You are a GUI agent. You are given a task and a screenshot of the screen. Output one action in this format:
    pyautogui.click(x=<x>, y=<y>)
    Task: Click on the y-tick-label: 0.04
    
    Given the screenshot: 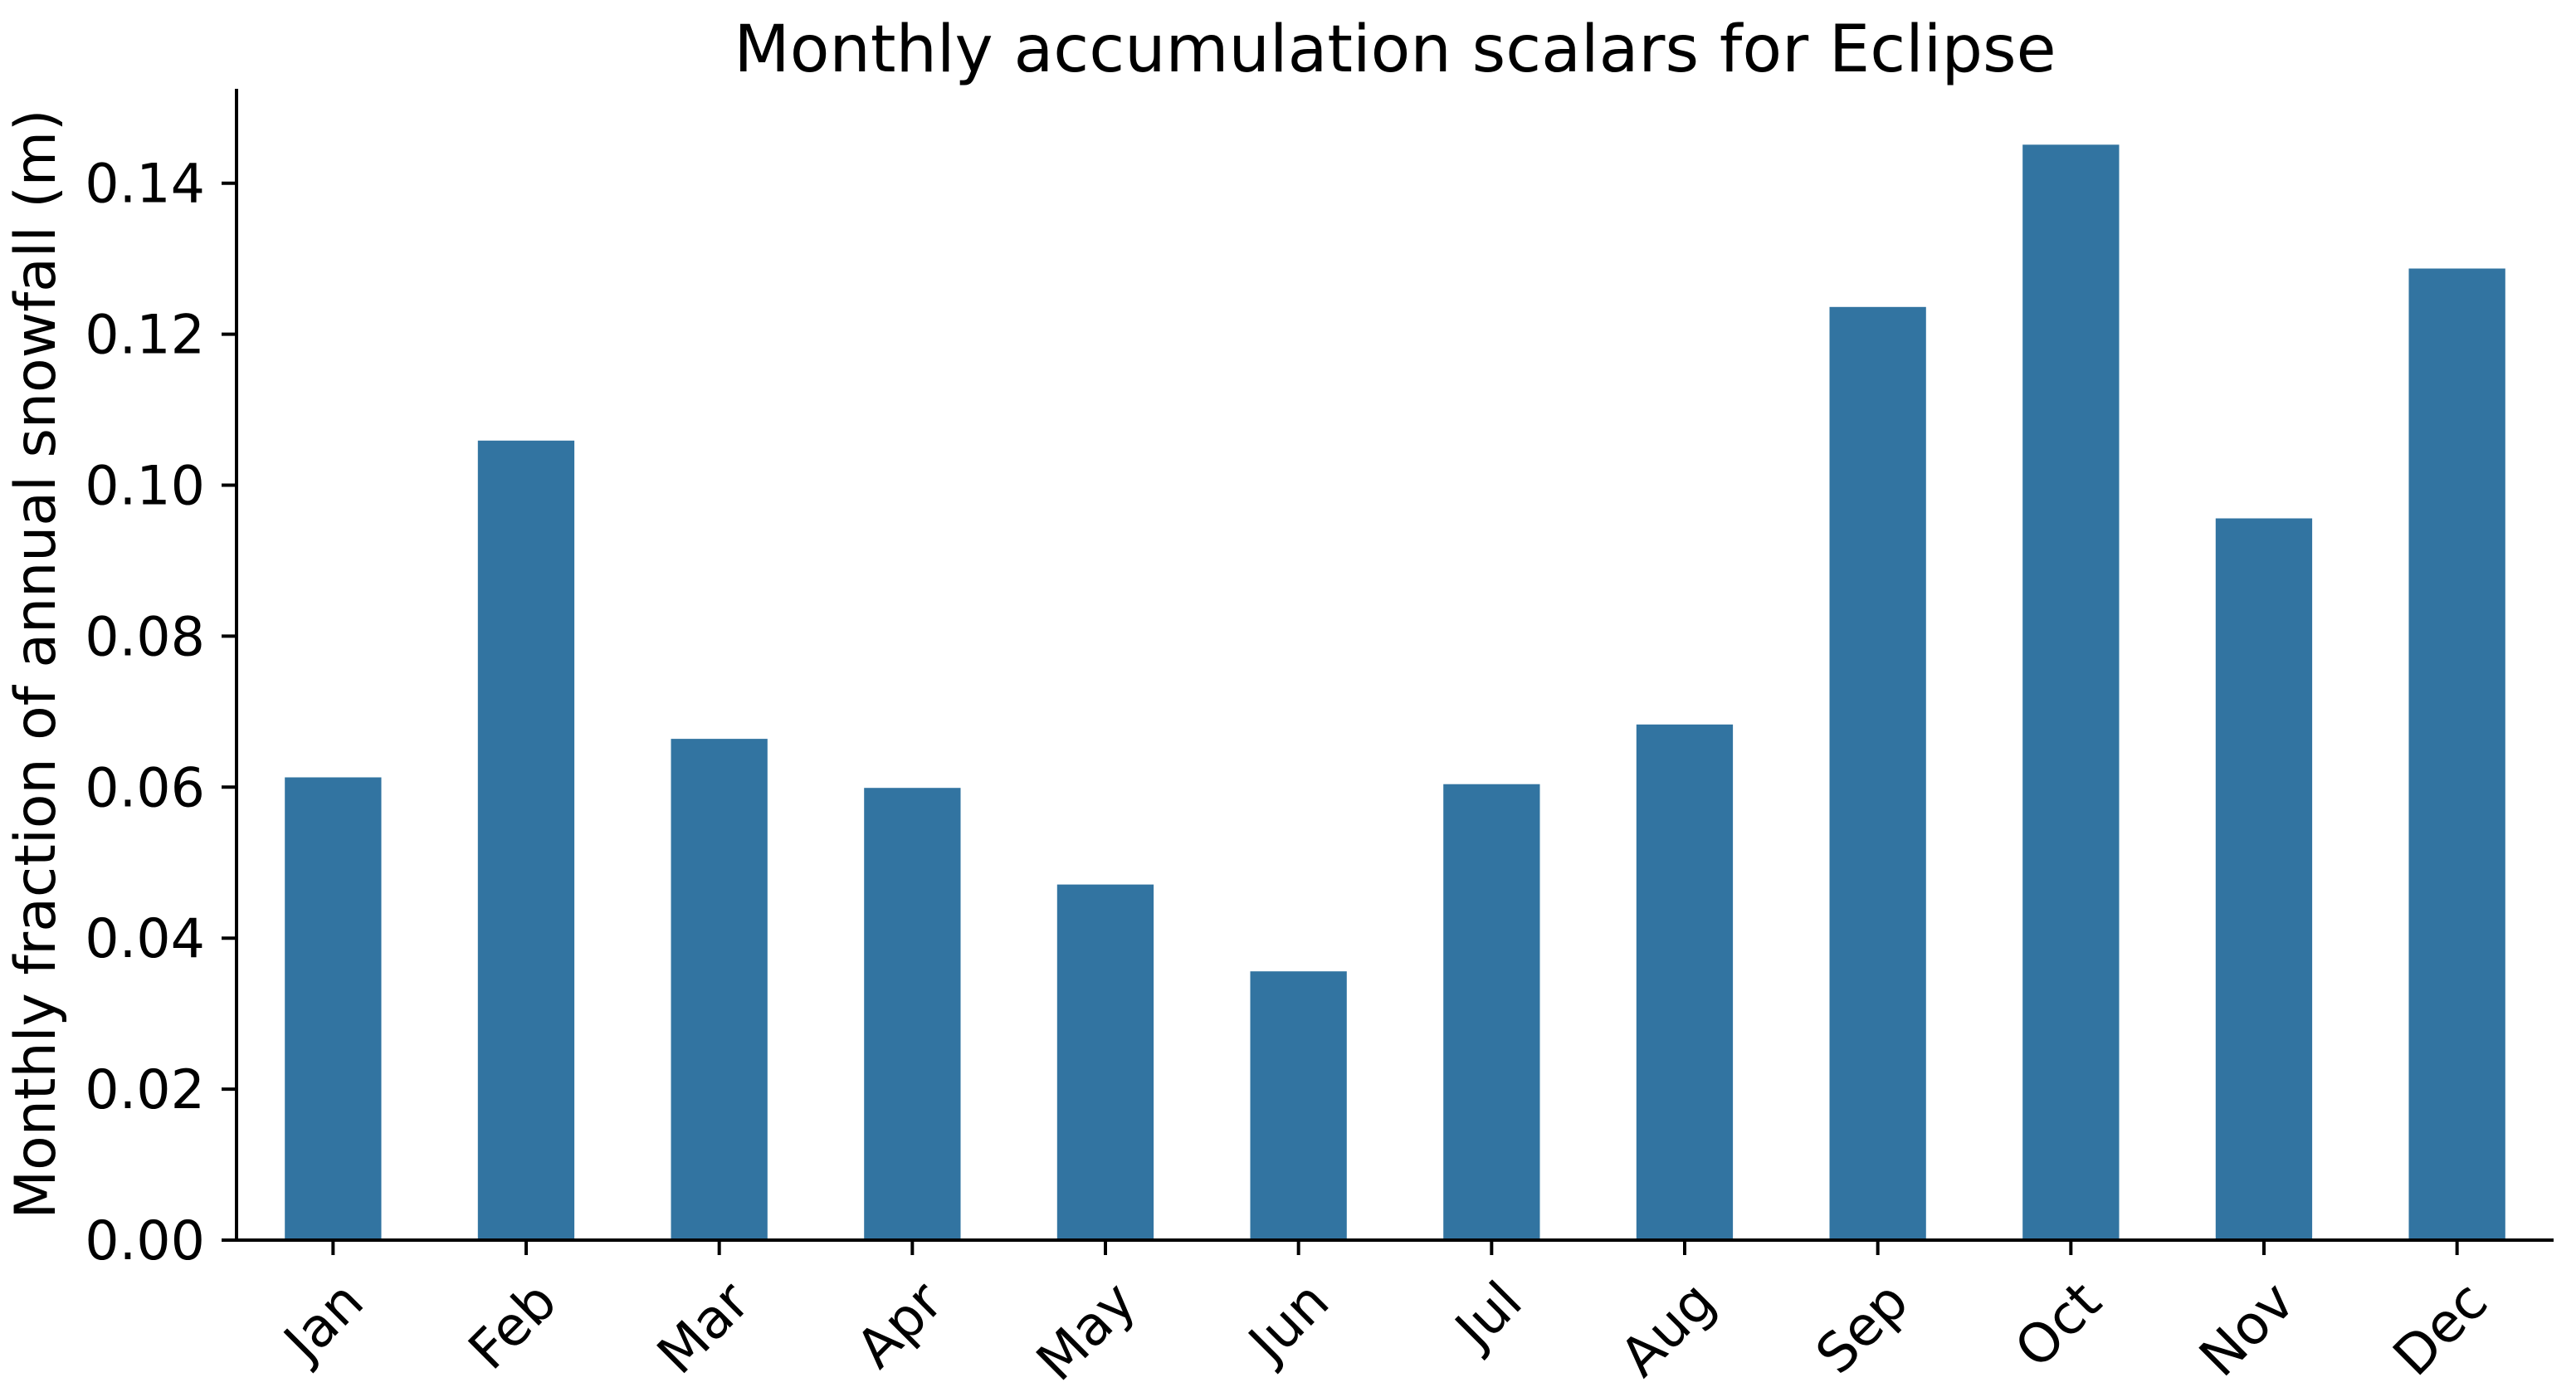 What is the action you would take?
    pyautogui.click(x=145, y=939)
    